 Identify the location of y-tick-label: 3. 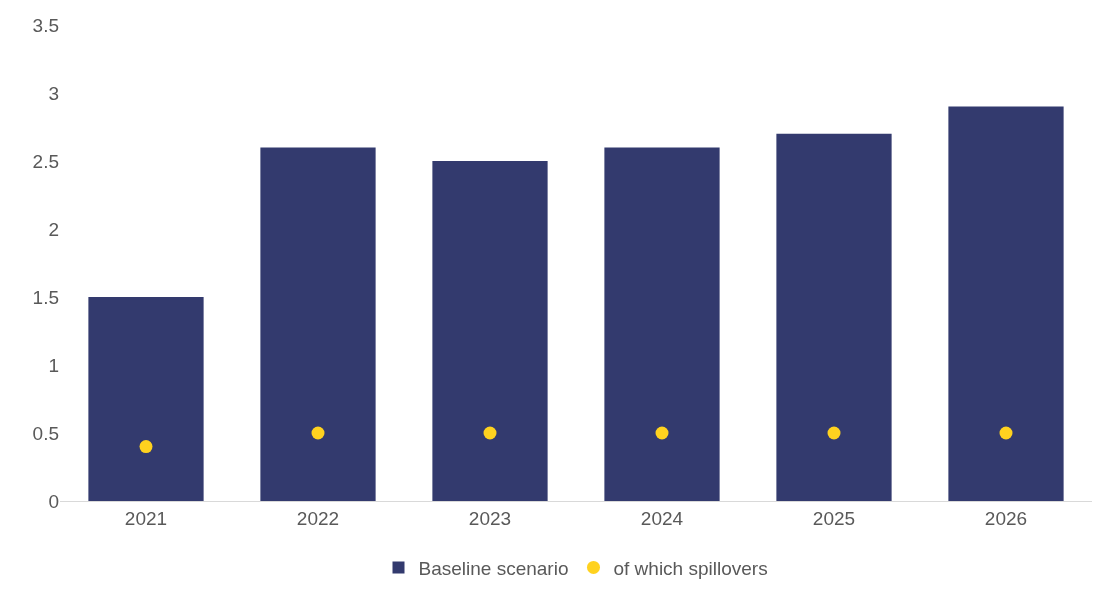
(53, 93).